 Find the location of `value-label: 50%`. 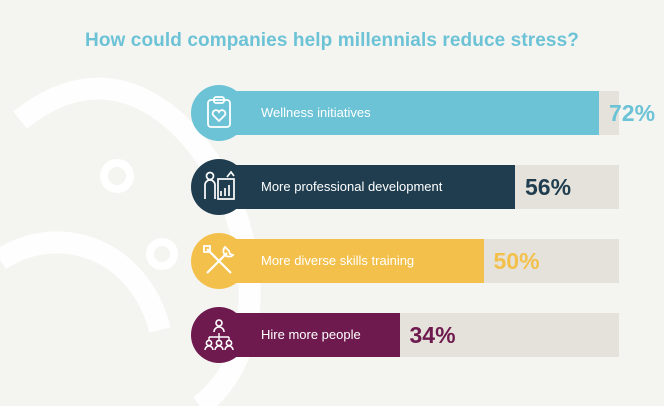

value-label: 50% is located at coordinates (516, 261).